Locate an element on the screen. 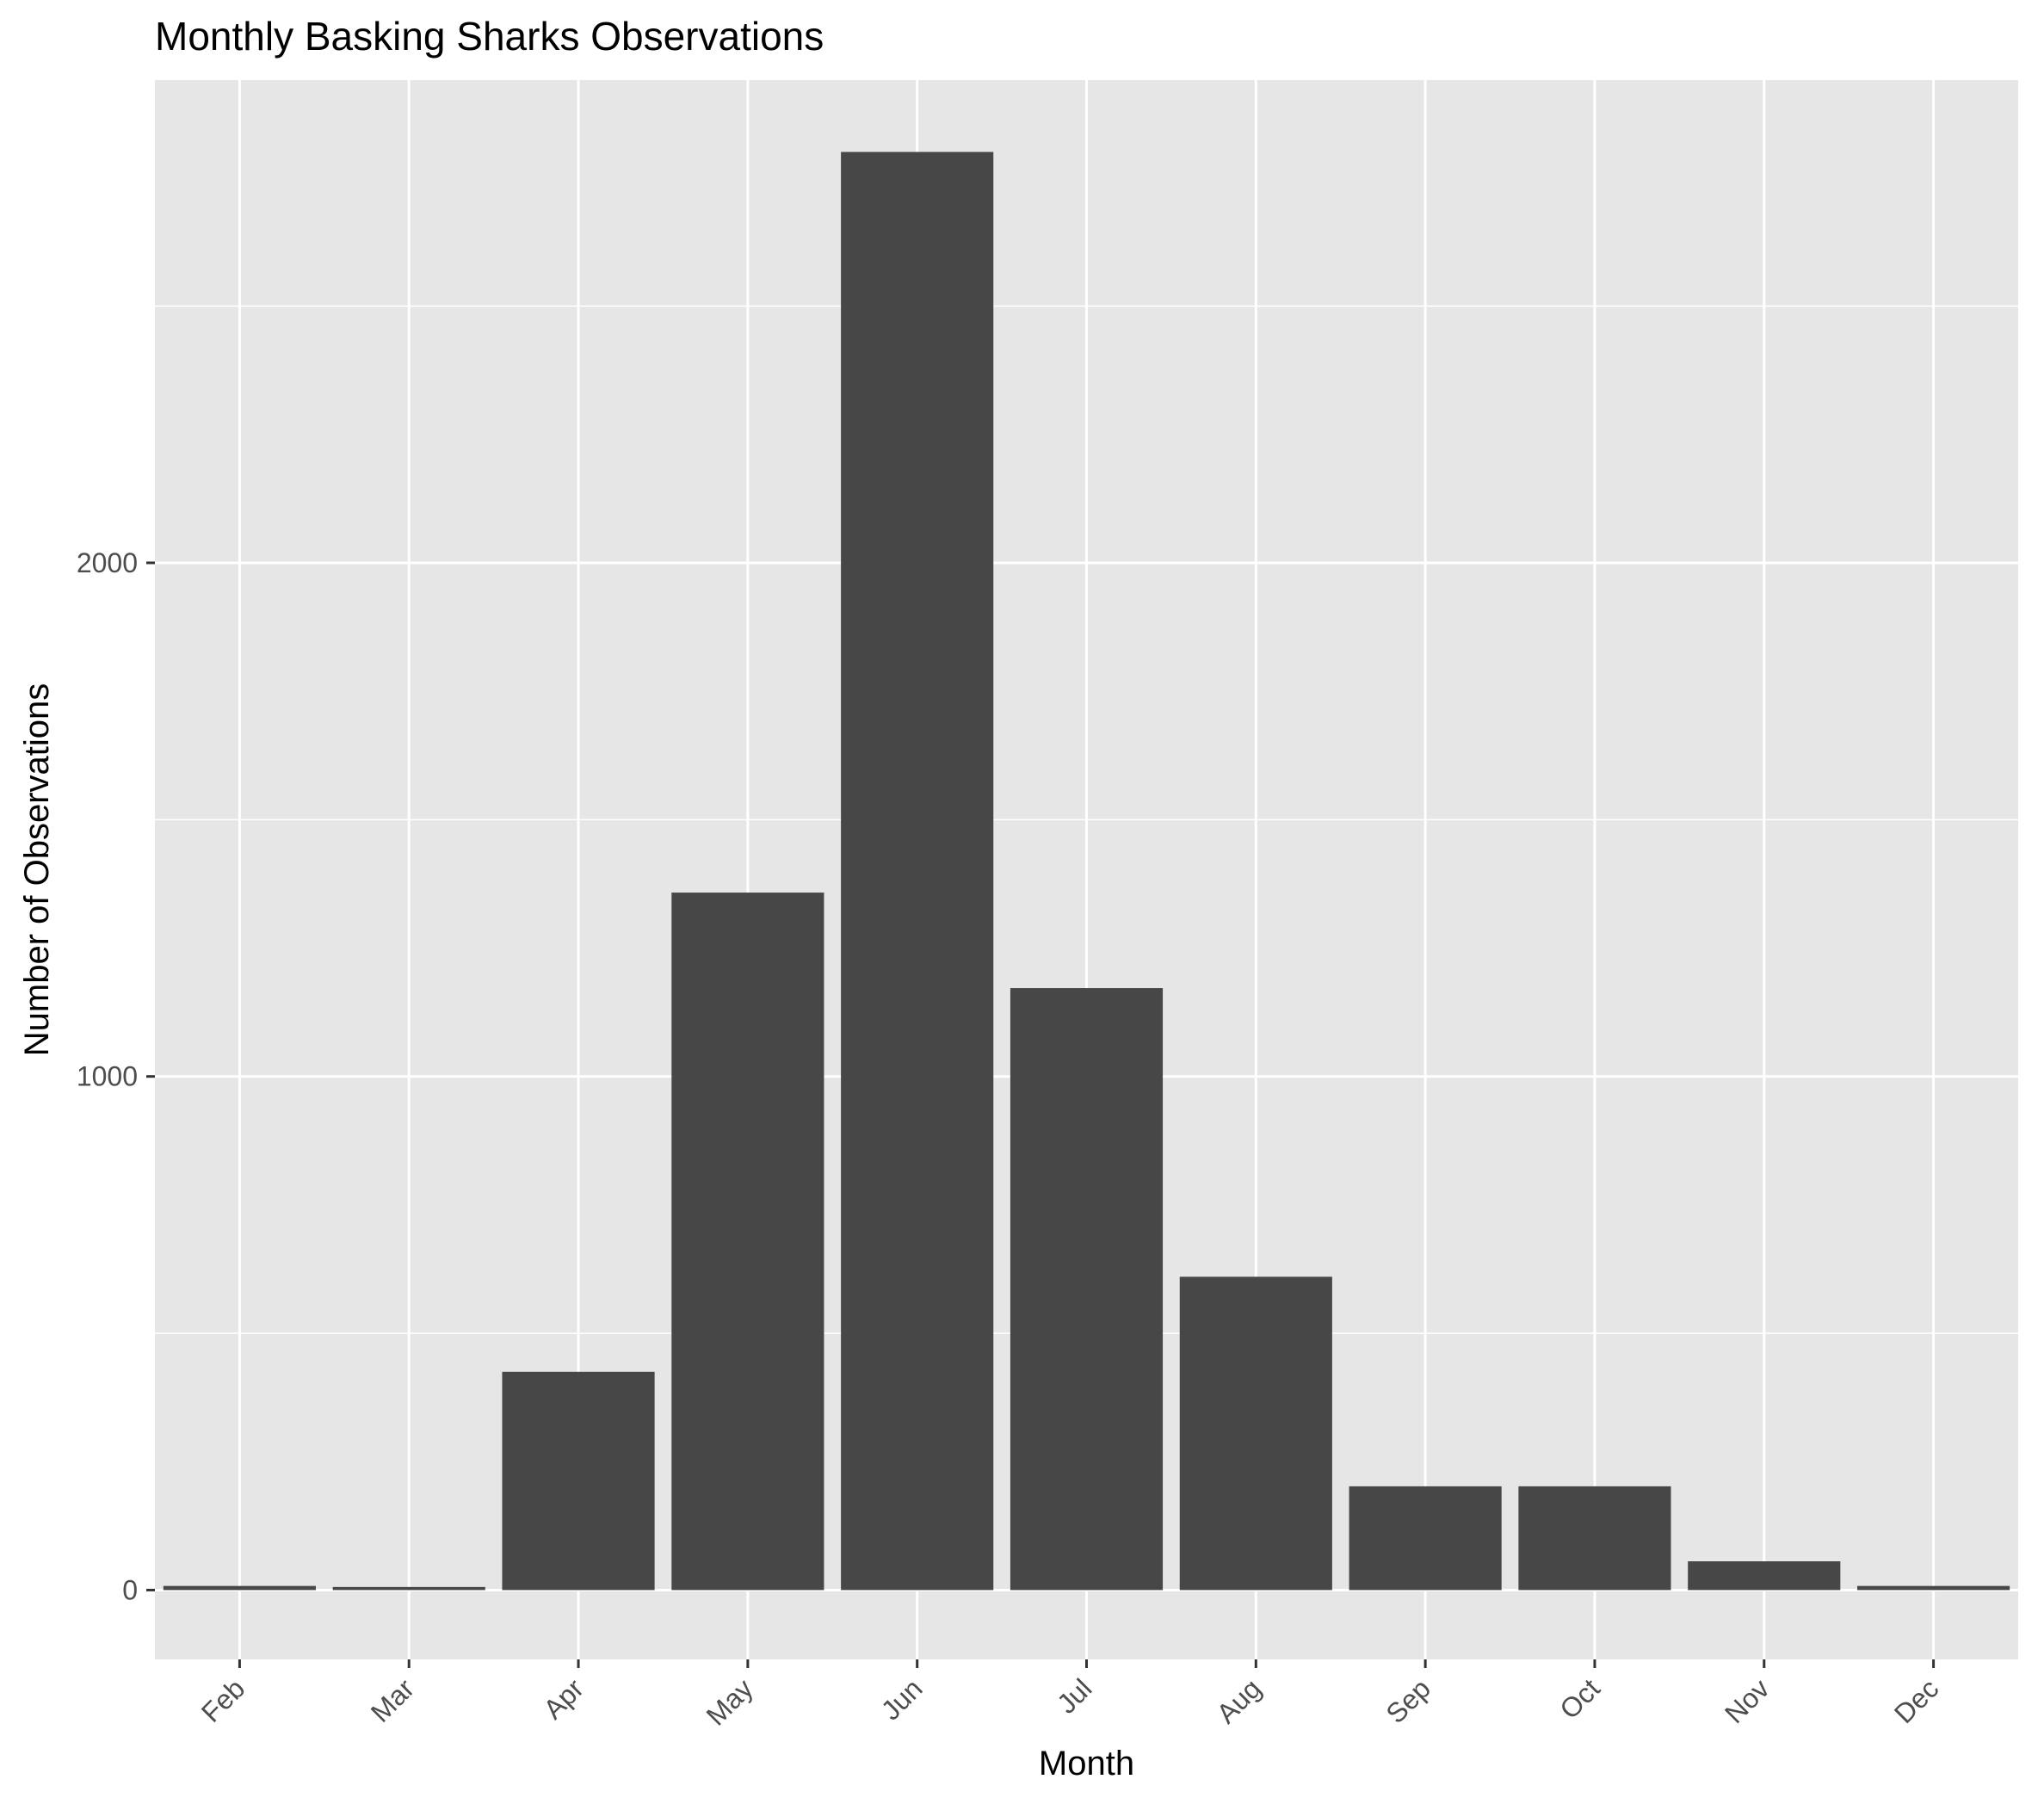  chart-title: Monthly Basking Sharks Observations is located at coordinates (490, 36).